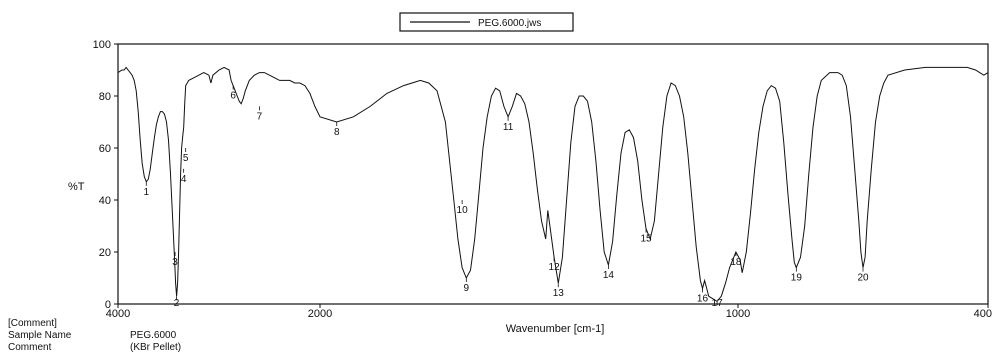 The width and height of the screenshot is (995, 354). What do you see at coordinates (555, 329) in the screenshot?
I see `x-axis-title: Wavenumber [cm-1]` at bounding box center [555, 329].